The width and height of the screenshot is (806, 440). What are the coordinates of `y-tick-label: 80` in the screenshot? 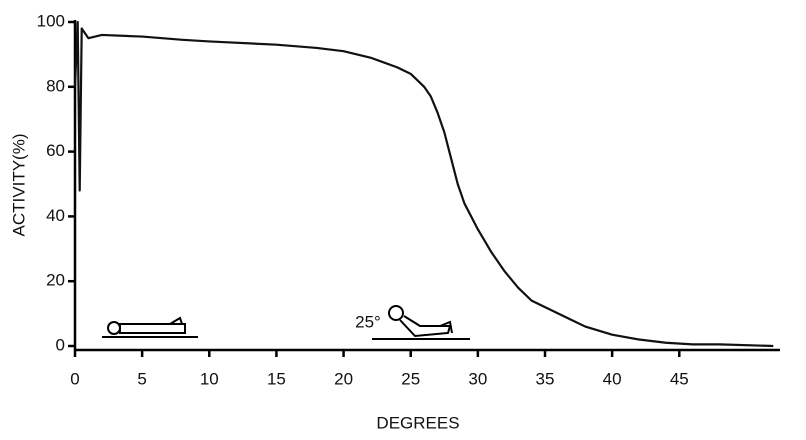 It's located at (55, 85).